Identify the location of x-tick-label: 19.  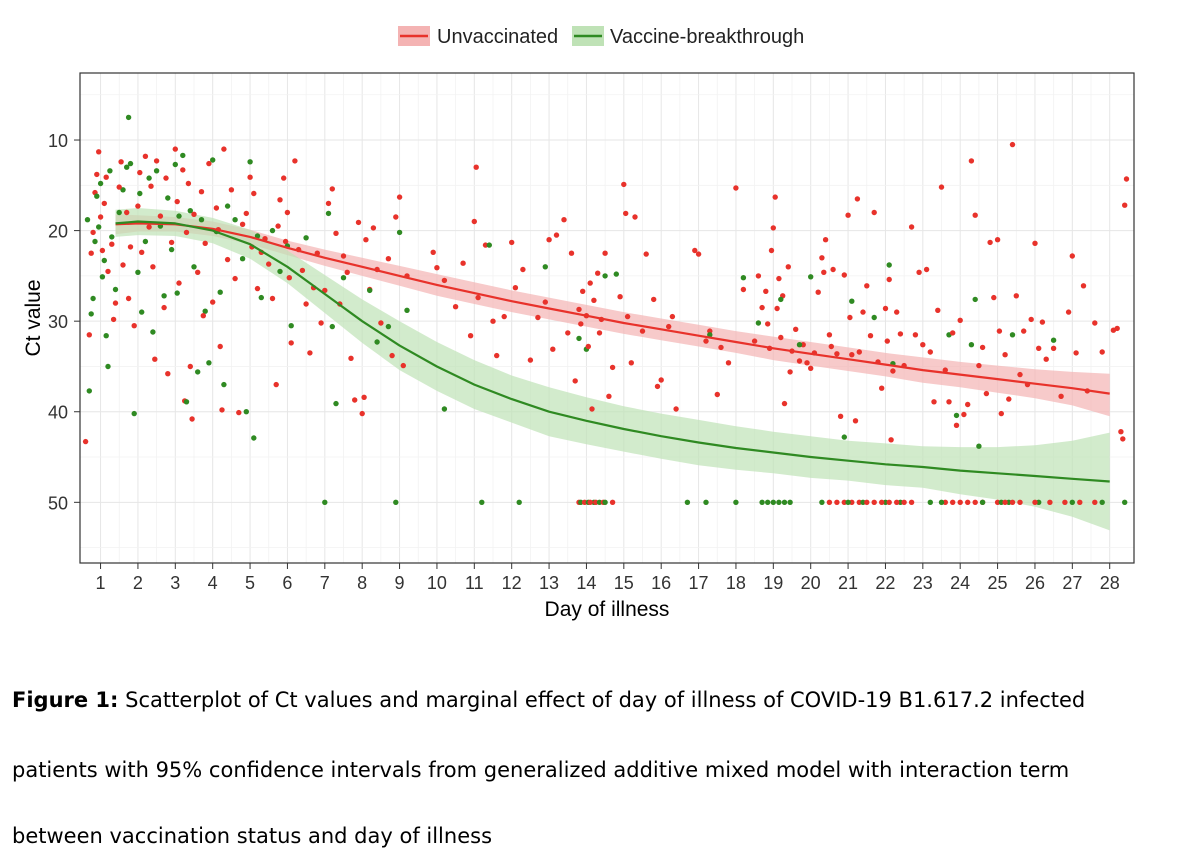
(773, 583).